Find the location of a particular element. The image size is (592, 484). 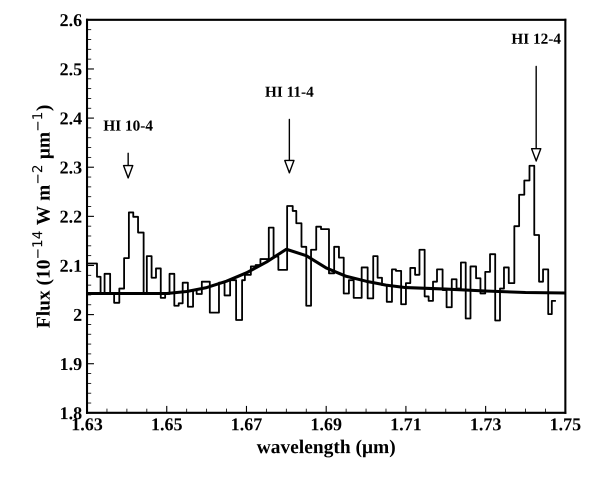

y-tick-label: 2.2 is located at coordinates (71, 216).